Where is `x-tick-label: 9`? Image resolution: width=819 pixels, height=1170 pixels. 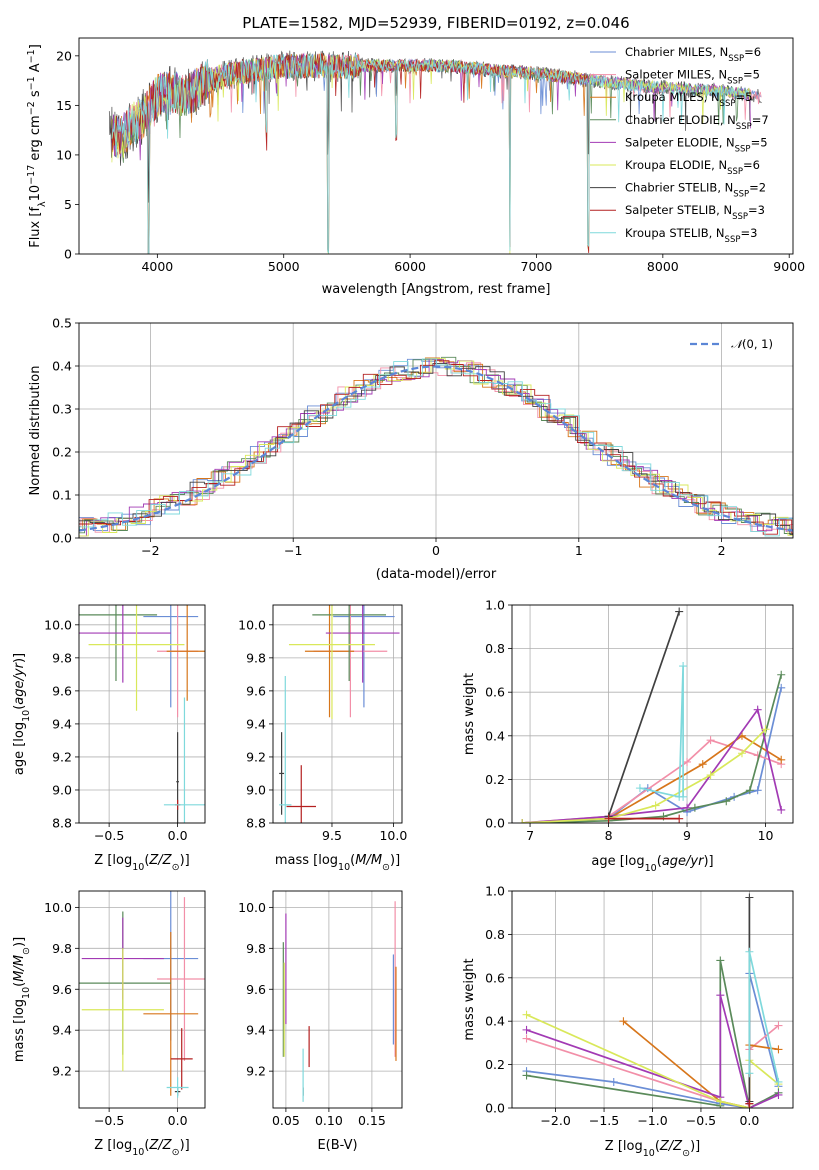
x-tick-label: 9 is located at coordinates (687, 835).